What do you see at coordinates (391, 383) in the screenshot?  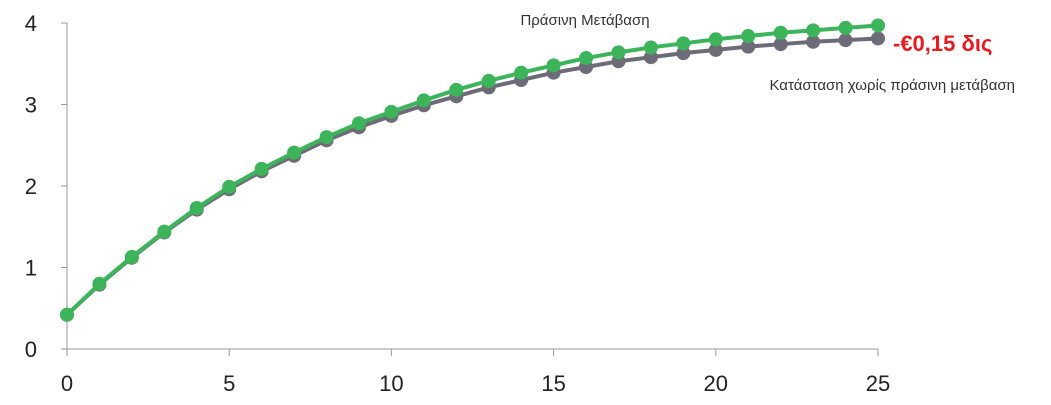 I see `x-tick-label: 10` at bounding box center [391, 383].